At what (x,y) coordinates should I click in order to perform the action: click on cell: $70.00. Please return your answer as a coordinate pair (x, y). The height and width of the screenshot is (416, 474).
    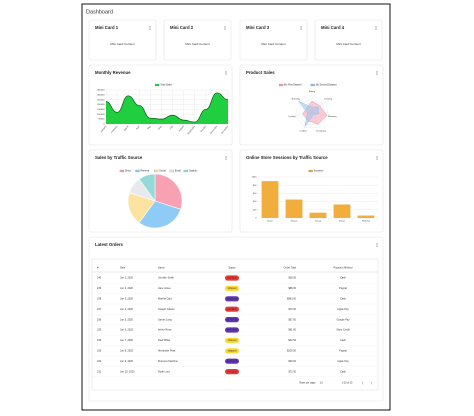
    Looking at the image, I should click on (292, 309).